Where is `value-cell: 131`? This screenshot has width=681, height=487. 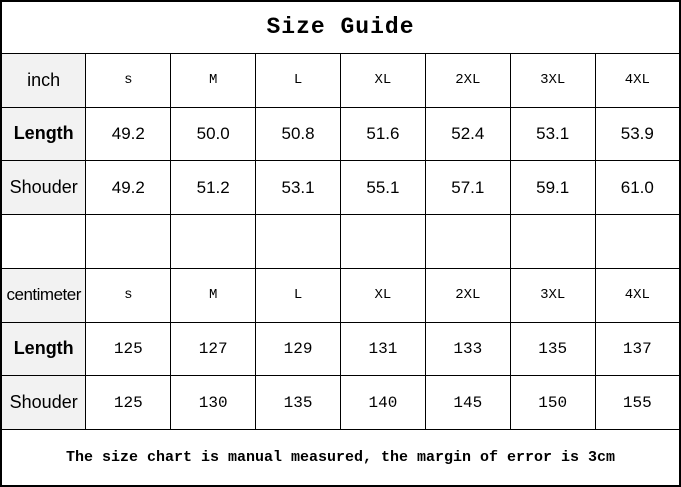
value-cell: 131 is located at coordinates (383, 349).